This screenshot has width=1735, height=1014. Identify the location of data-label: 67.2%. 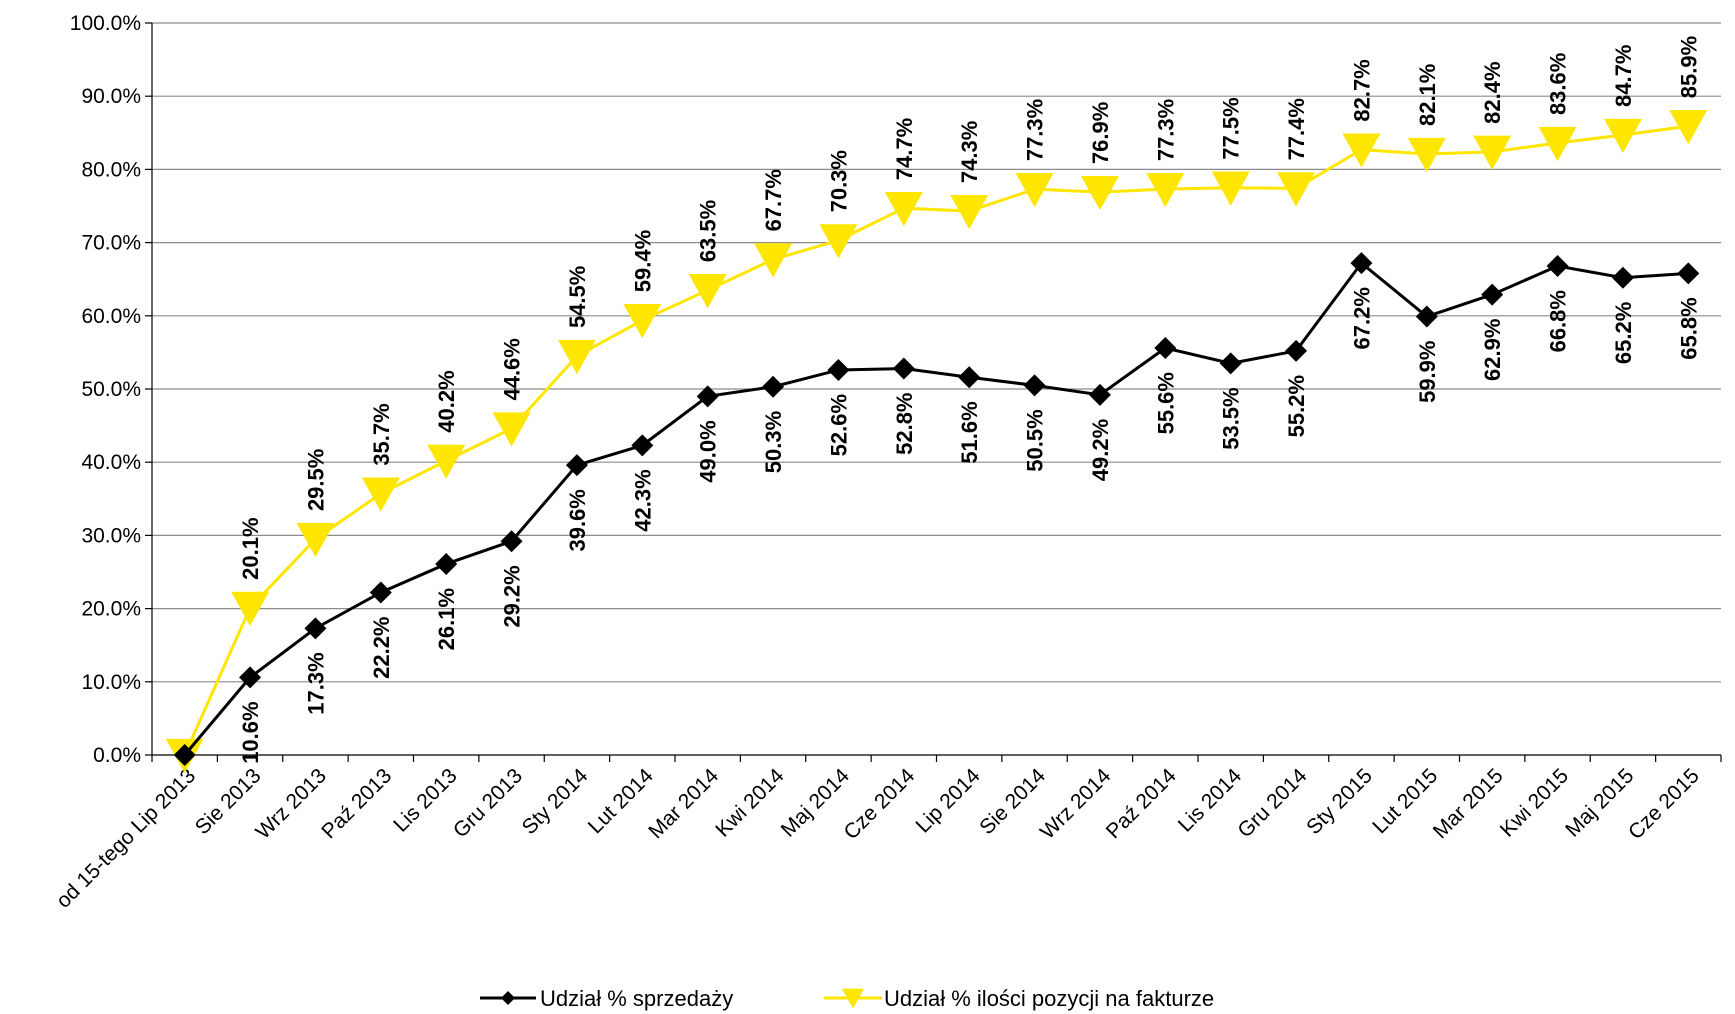
(1361, 318).